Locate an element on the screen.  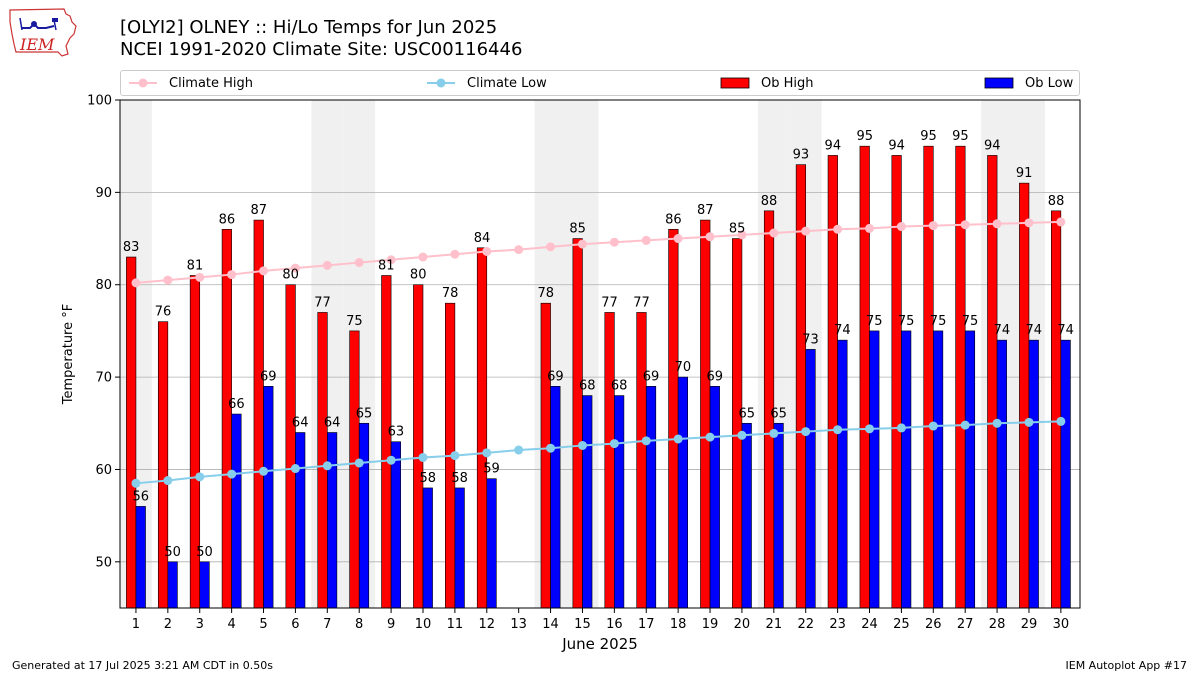
y-tick-label: 100 is located at coordinates (99, 101).